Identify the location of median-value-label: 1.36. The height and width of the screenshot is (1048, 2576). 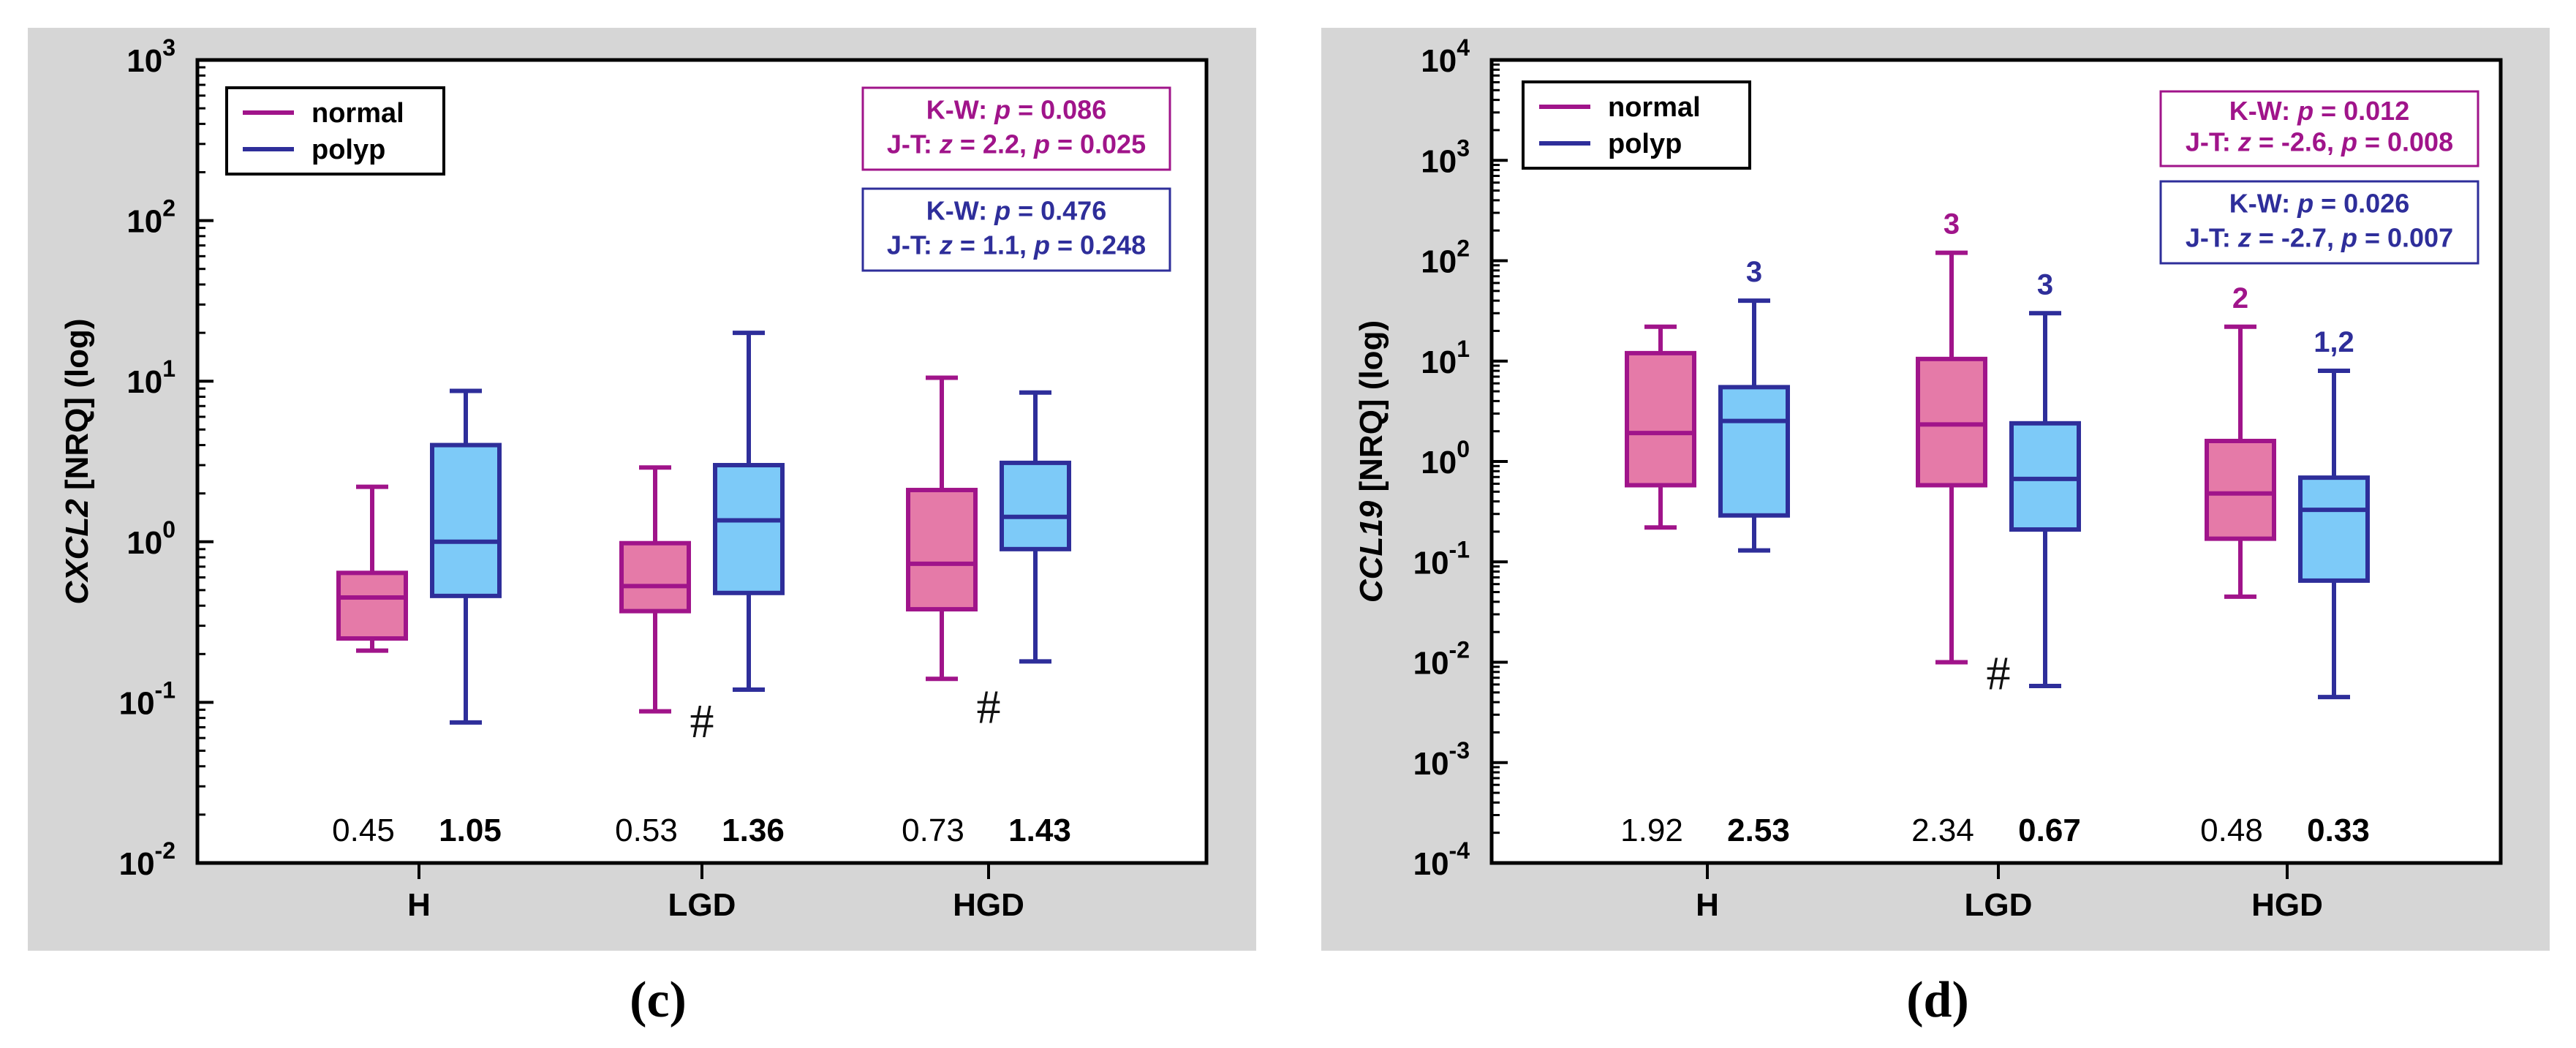
(754, 830).